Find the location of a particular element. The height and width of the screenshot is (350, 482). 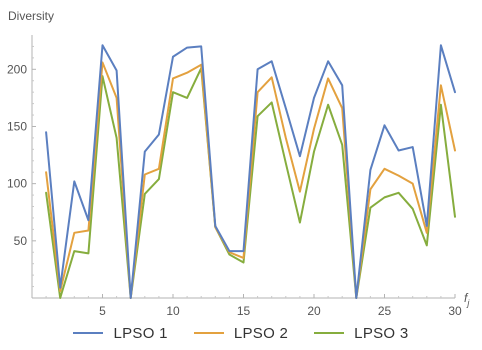

legend-item-1: LPSO 1 is located at coordinates (120, 333).